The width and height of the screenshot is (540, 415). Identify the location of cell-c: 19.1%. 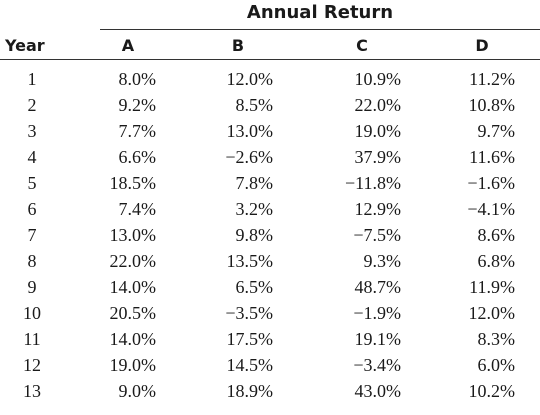
(378, 339).